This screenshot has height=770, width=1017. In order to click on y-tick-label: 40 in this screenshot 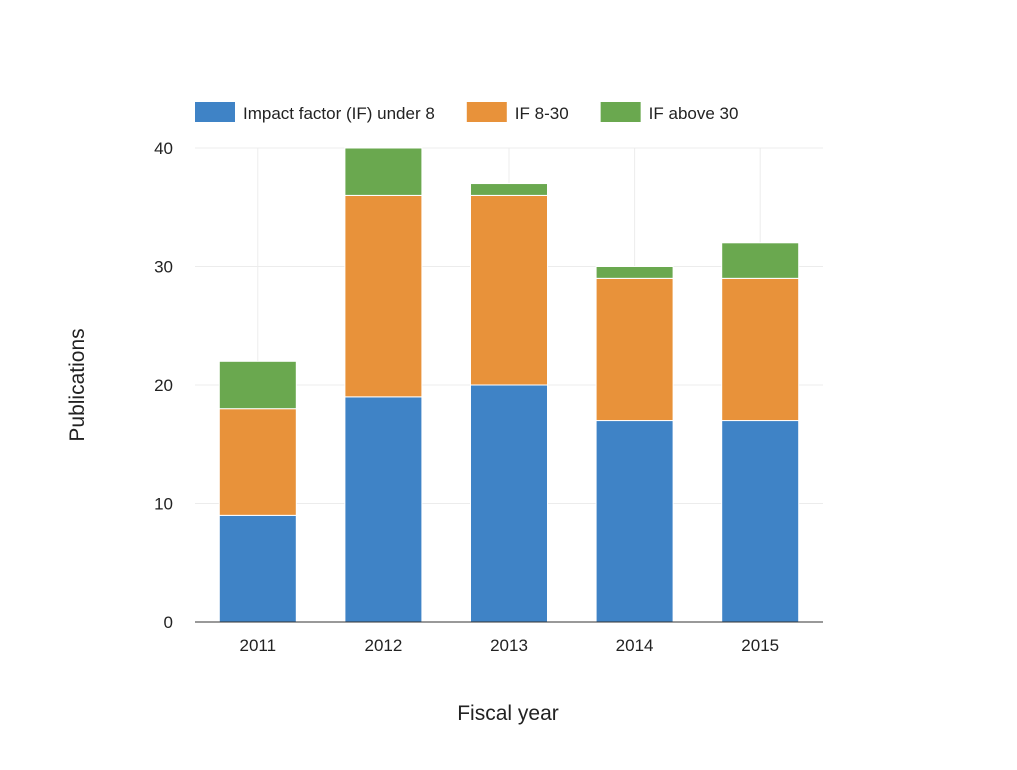, I will do `click(163, 148)`.